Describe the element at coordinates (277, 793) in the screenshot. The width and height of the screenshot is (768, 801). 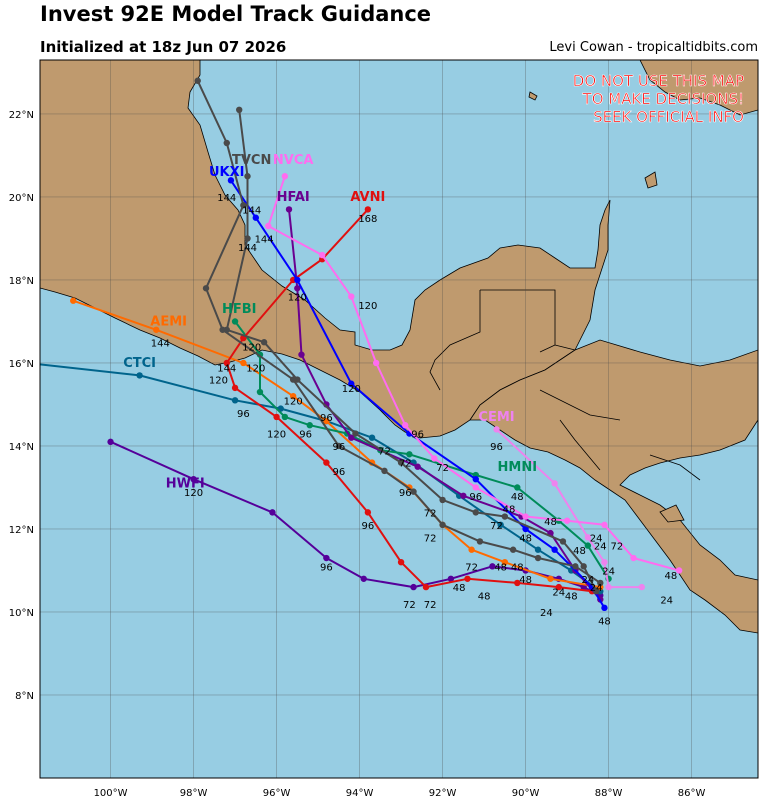
I see `lon-label: 96°W` at that location.